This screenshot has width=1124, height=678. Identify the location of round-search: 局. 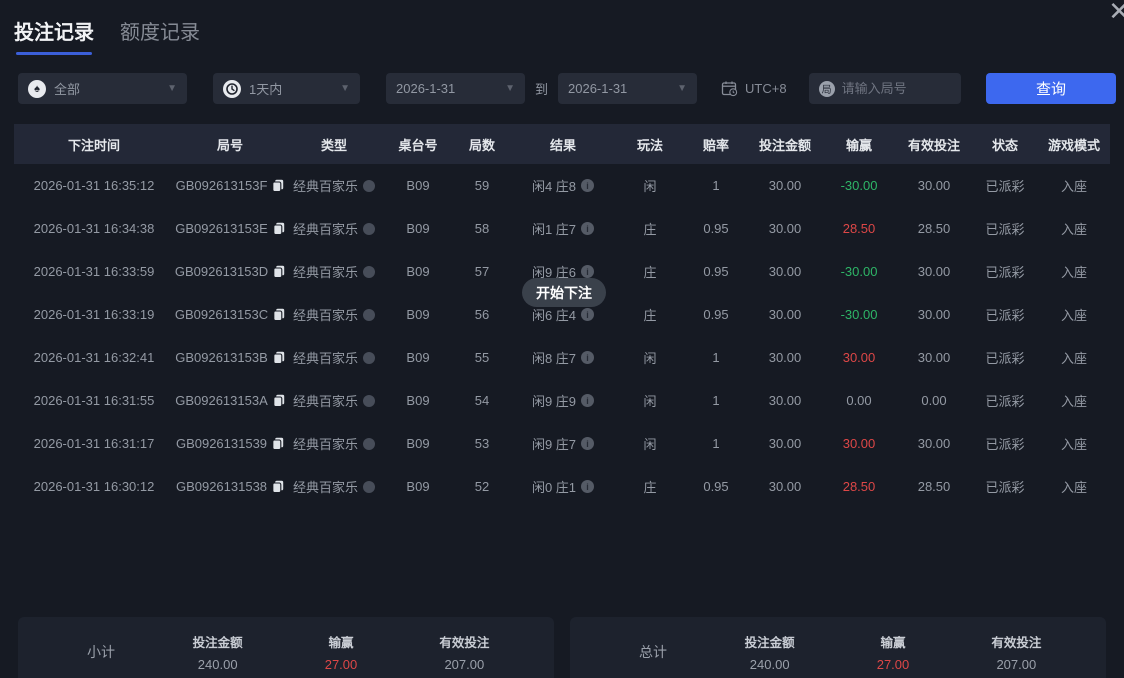
(884, 88).